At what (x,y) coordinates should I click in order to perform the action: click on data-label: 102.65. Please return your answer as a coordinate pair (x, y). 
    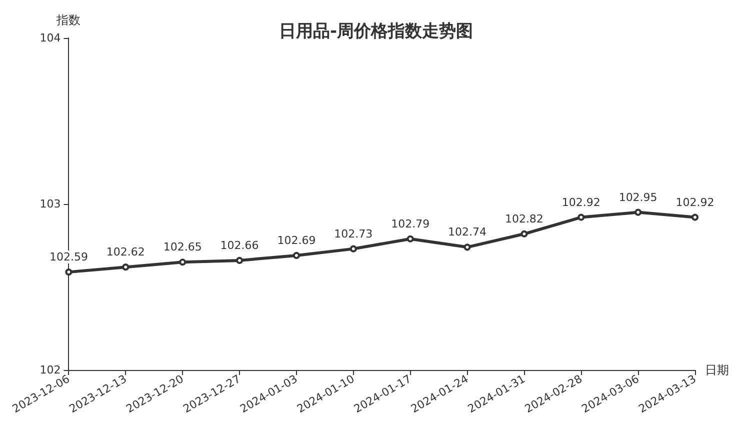
    Looking at the image, I should click on (182, 247).